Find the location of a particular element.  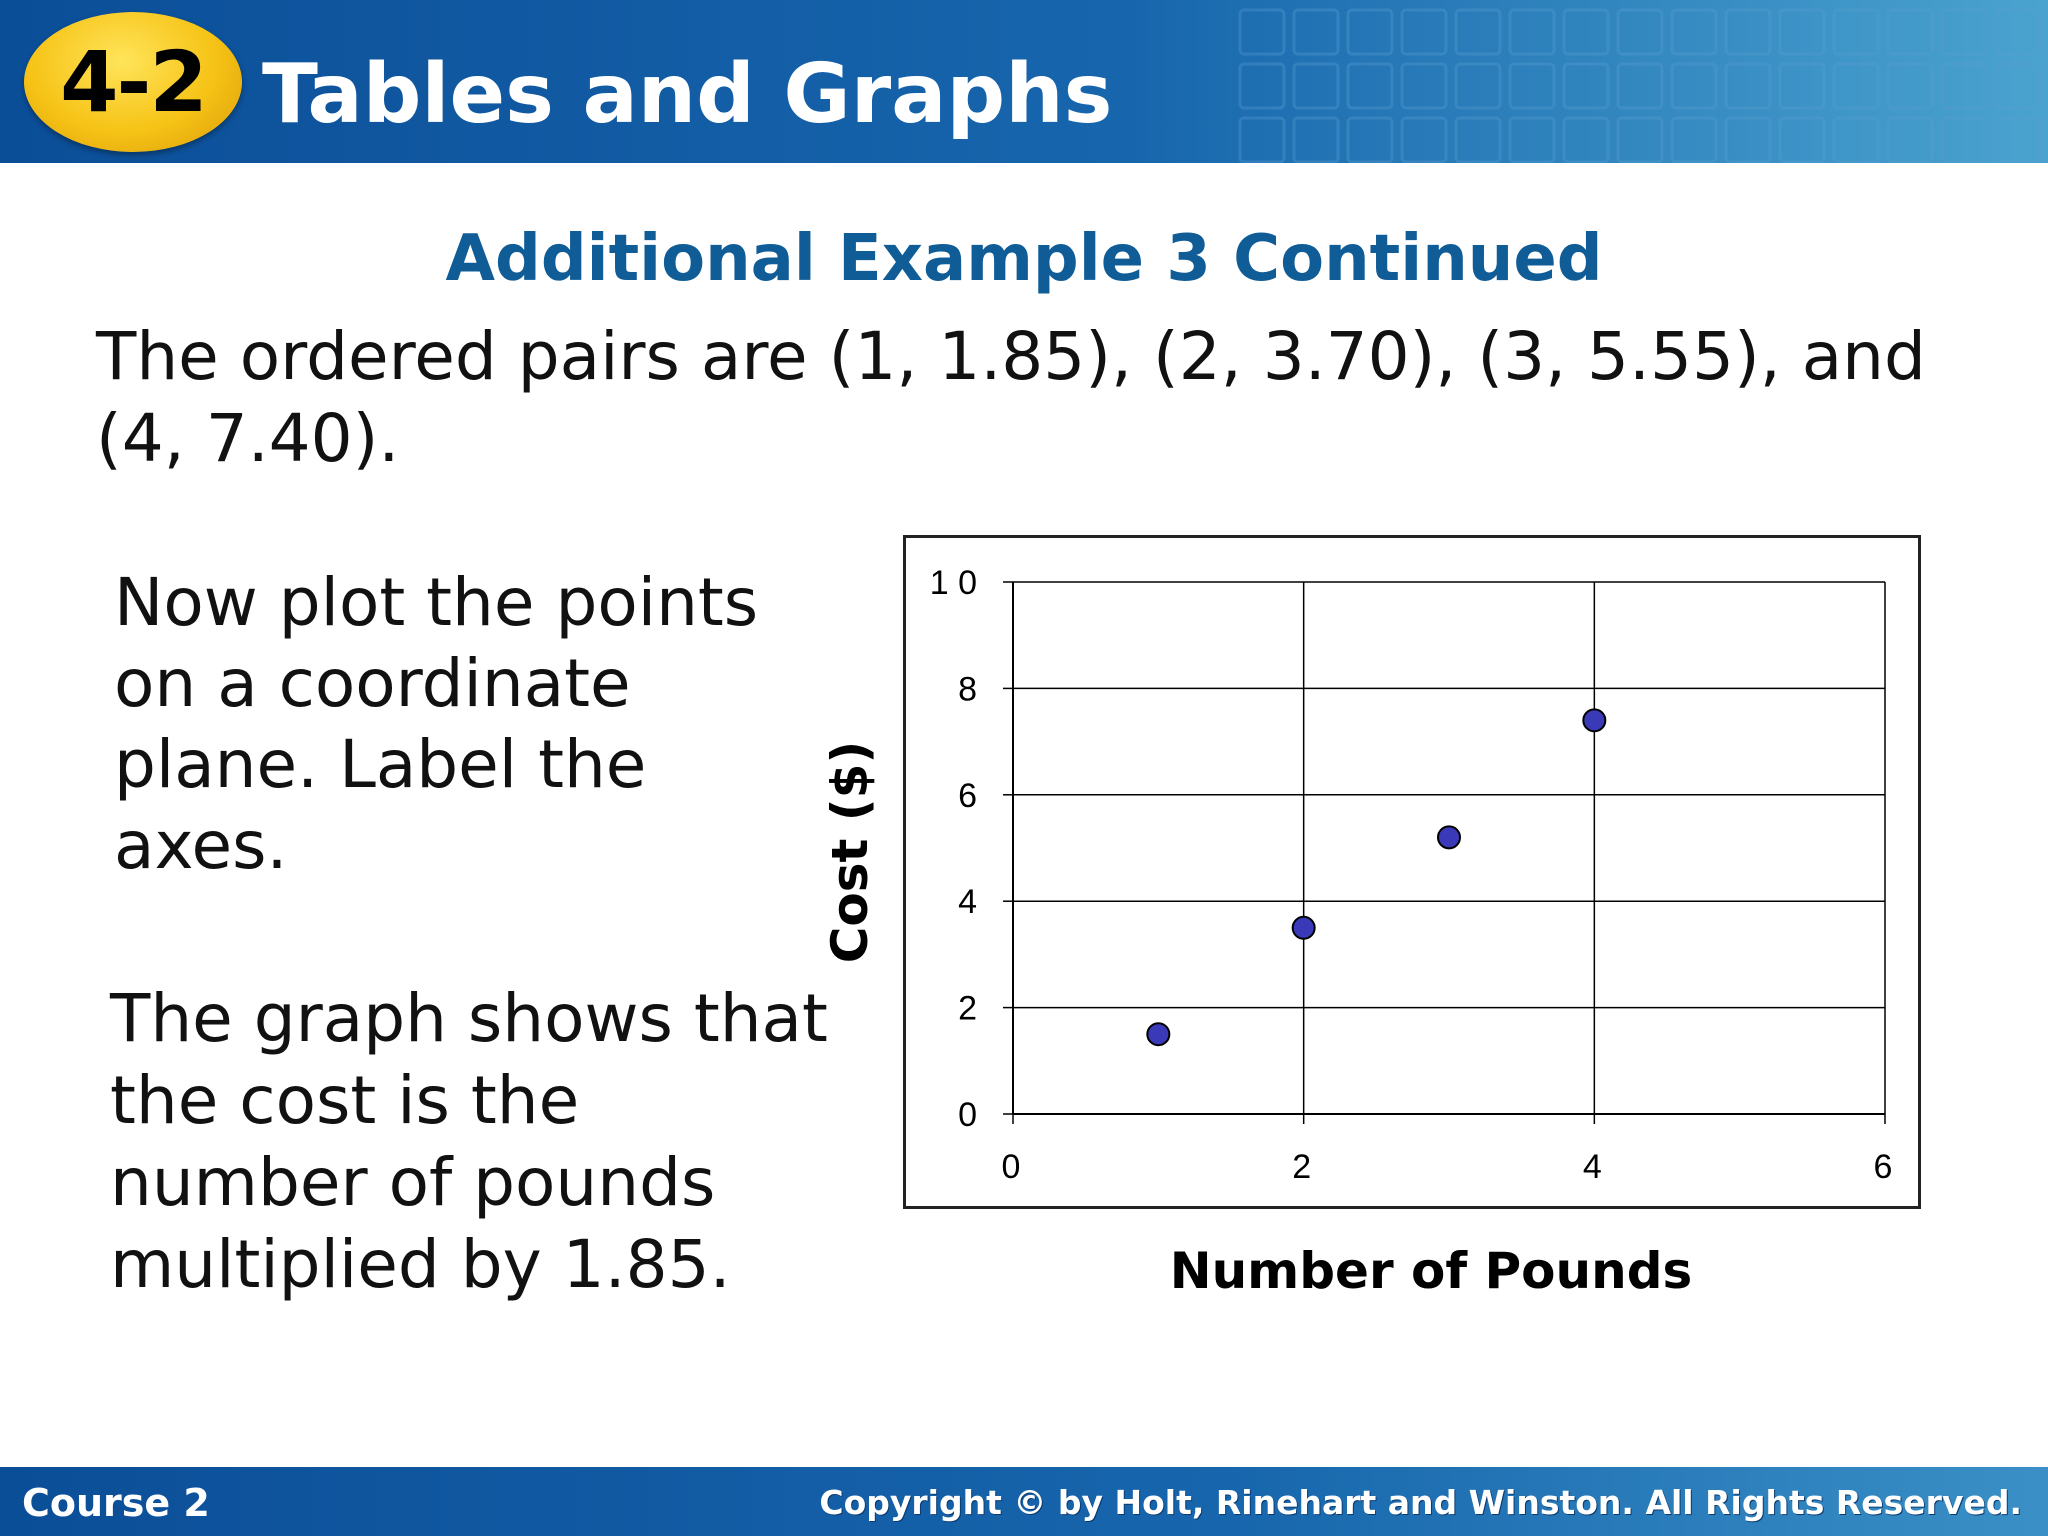

slide-header is located at coordinates (1024, 81).